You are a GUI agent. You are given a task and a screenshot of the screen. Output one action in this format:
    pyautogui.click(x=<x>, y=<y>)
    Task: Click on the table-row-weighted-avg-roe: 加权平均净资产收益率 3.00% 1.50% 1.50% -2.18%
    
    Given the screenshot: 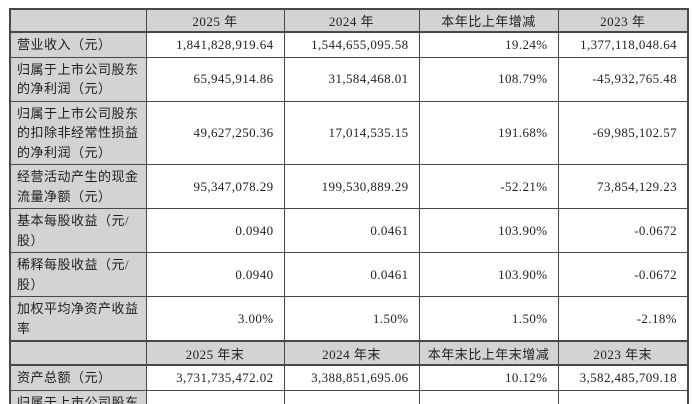 What is the action you would take?
    pyautogui.click(x=349, y=319)
    